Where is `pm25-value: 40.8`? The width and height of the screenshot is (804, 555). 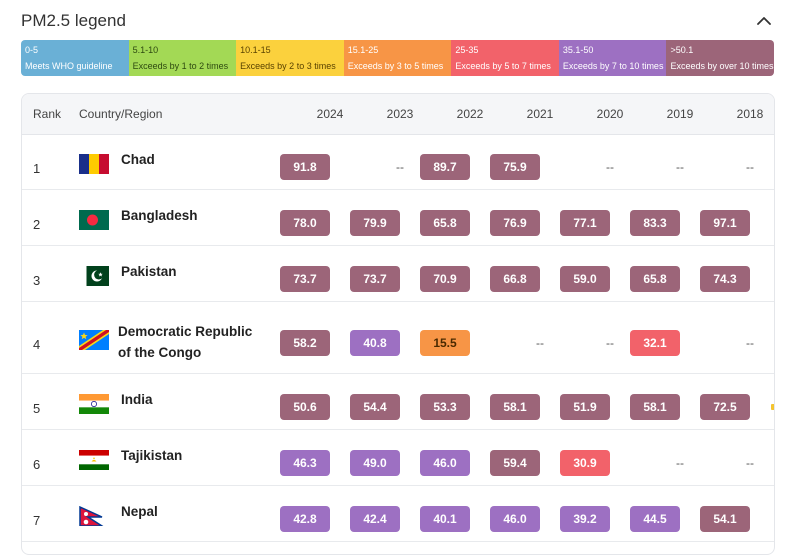 pm25-value: 40.8 is located at coordinates (375, 342).